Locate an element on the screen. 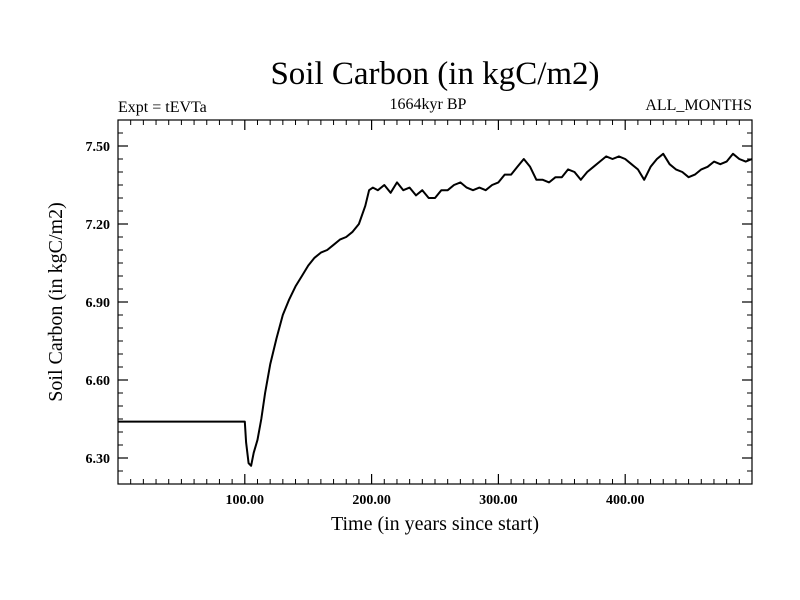 Image resolution: width=800 pixels, height=600 pixels. x-tick-label: 100.00 is located at coordinates (245, 500).